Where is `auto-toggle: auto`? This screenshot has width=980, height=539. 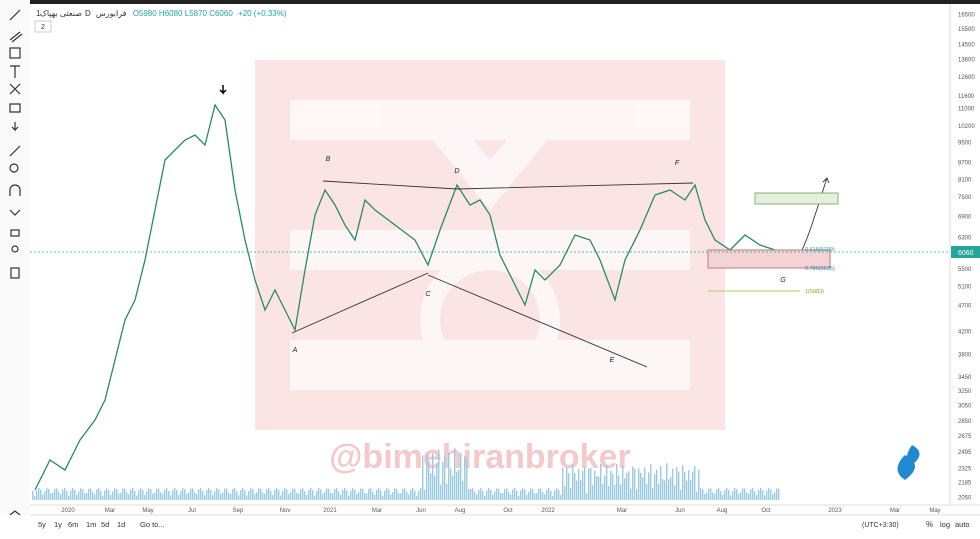
auto-toggle: auto is located at coordinates (962, 524).